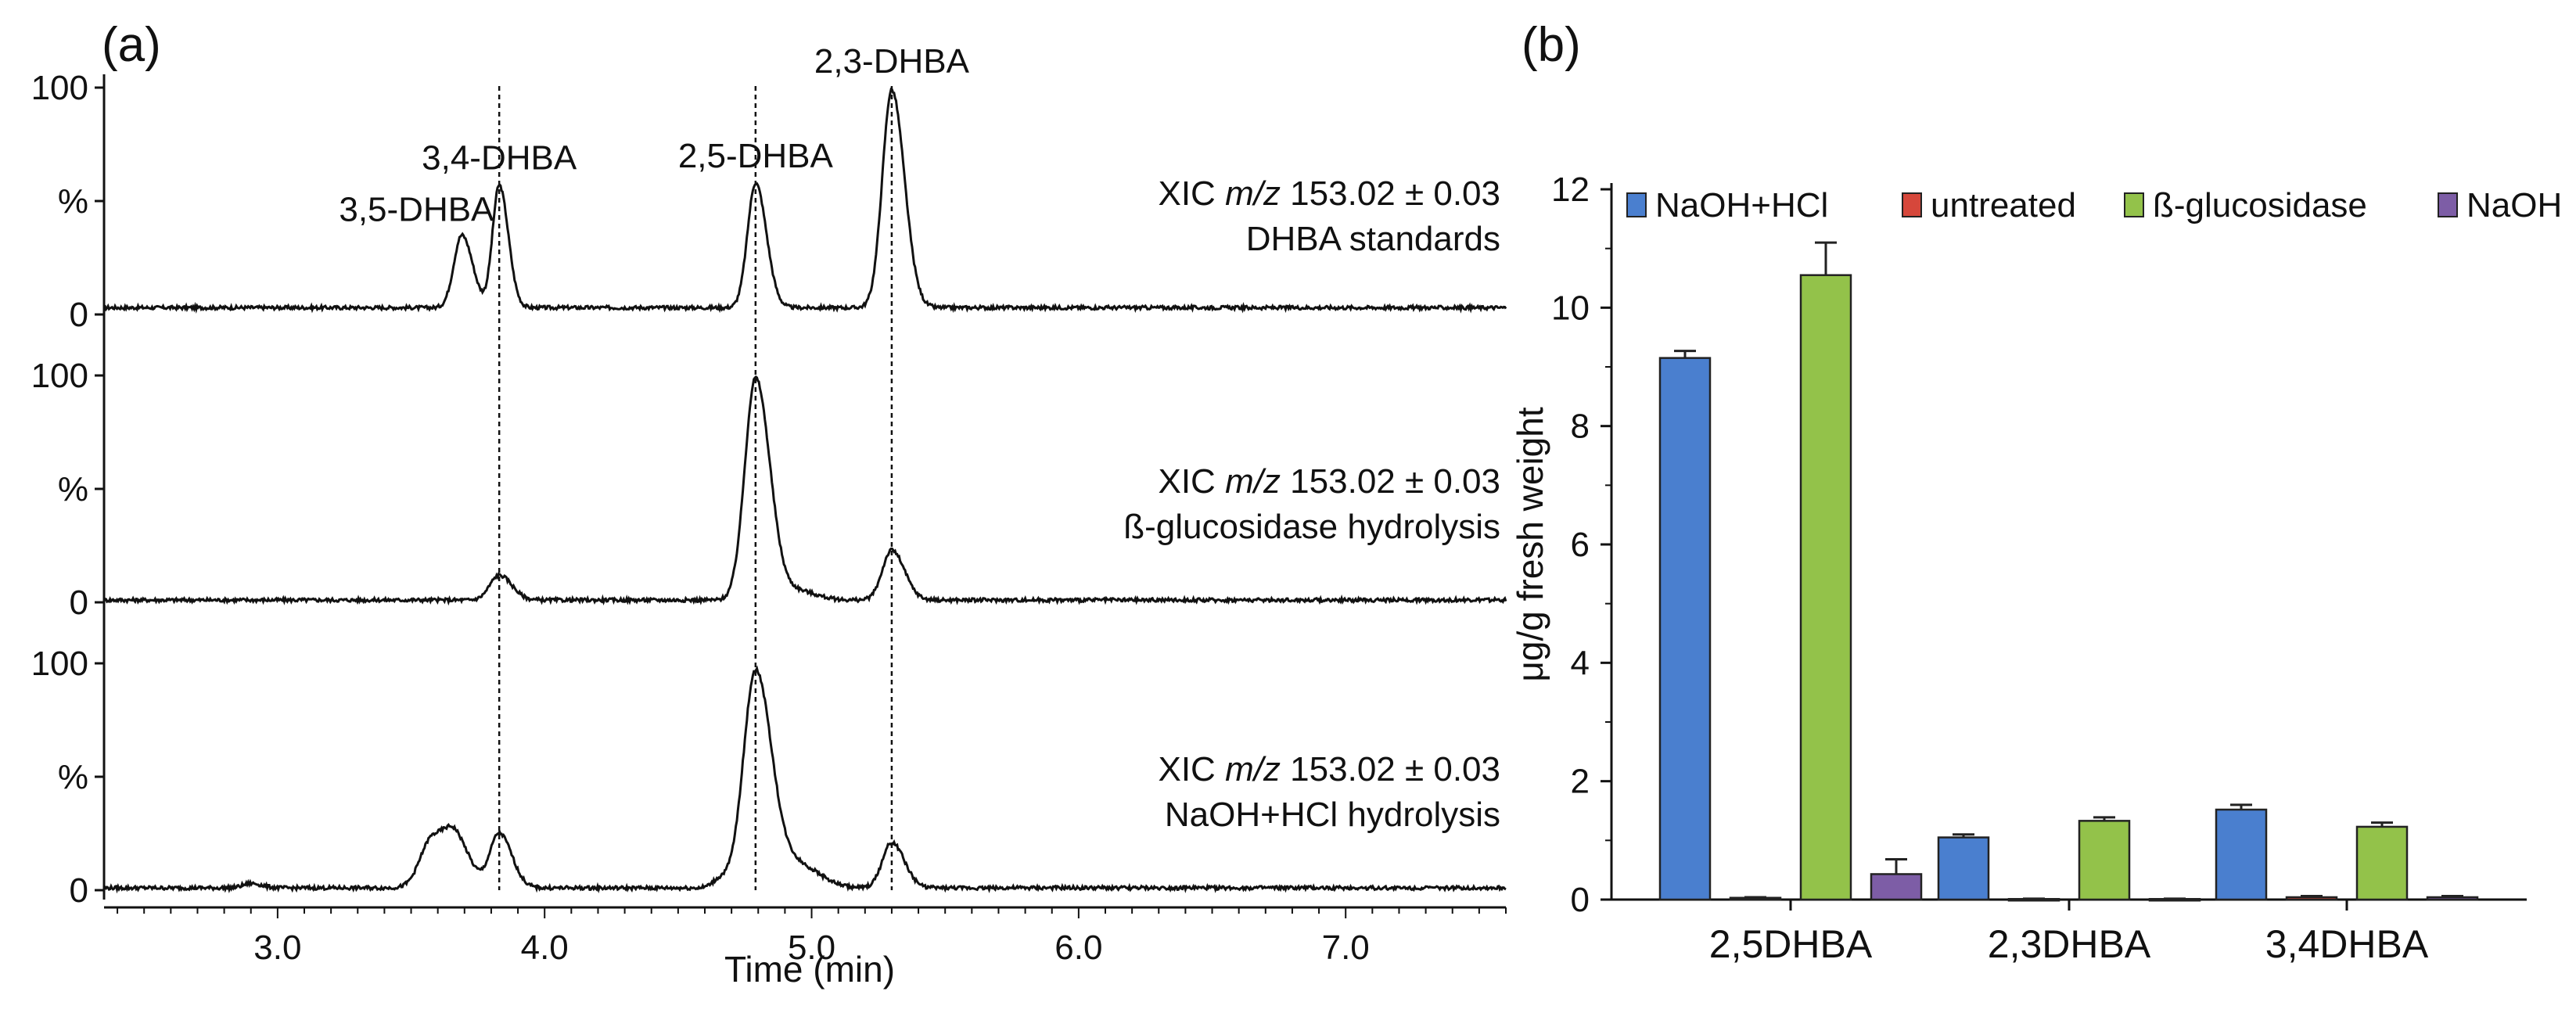 This screenshot has width=2576, height=1013. What do you see at coordinates (2069, 944) in the screenshot?
I see `category-label: 2,3DHBA` at bounding box center [2069, 944].